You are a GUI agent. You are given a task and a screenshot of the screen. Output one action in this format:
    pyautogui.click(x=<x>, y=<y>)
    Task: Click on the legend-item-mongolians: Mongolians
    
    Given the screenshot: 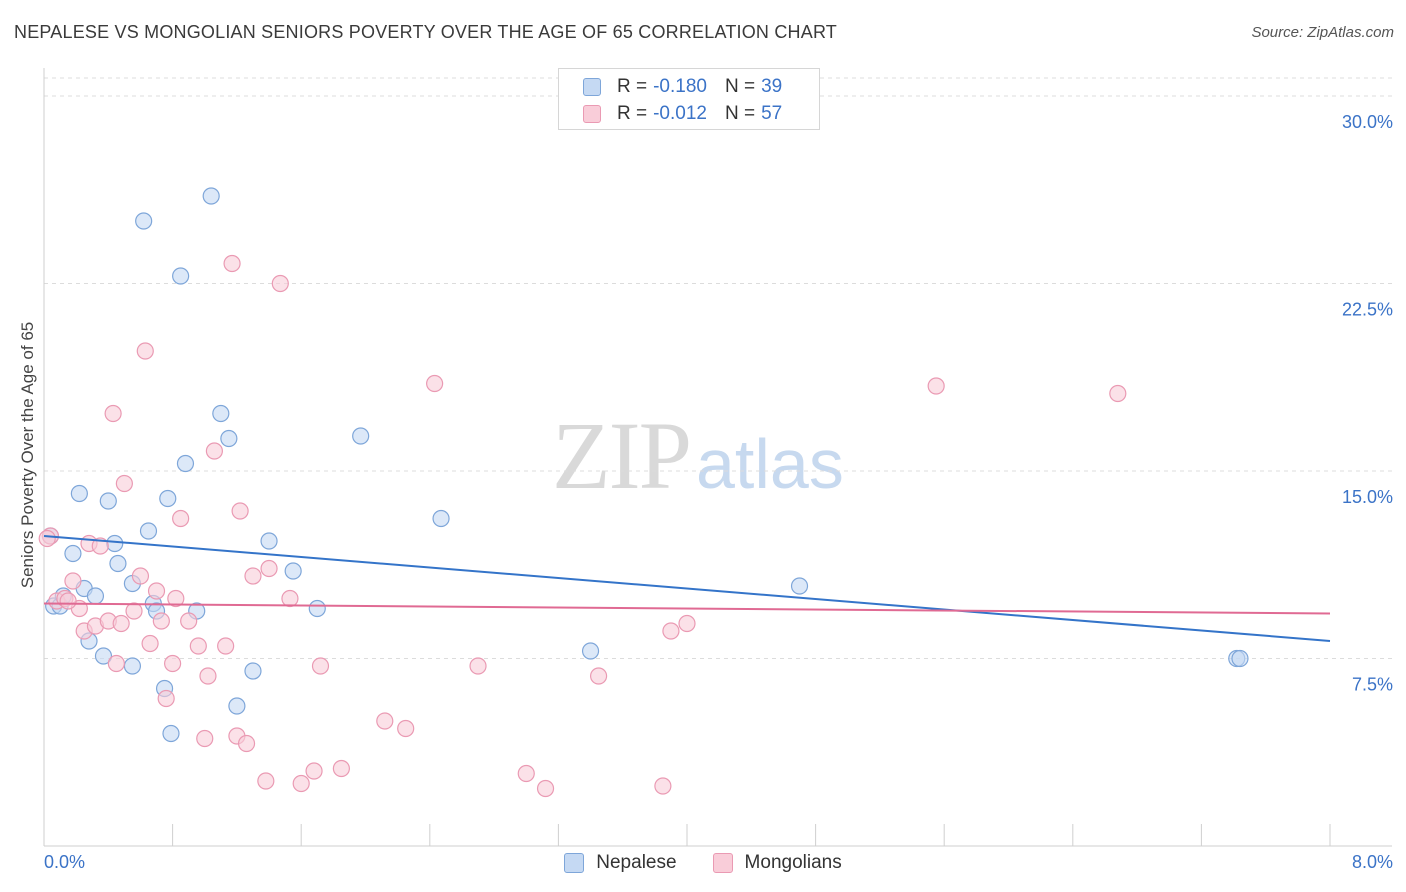 What is the action you would take?
    pyautogui.click(x=777, y=863)
    